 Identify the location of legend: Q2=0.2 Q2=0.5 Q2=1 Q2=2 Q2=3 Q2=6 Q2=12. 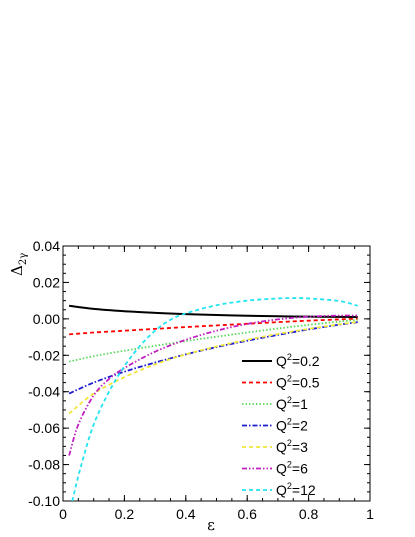
(281, 425).